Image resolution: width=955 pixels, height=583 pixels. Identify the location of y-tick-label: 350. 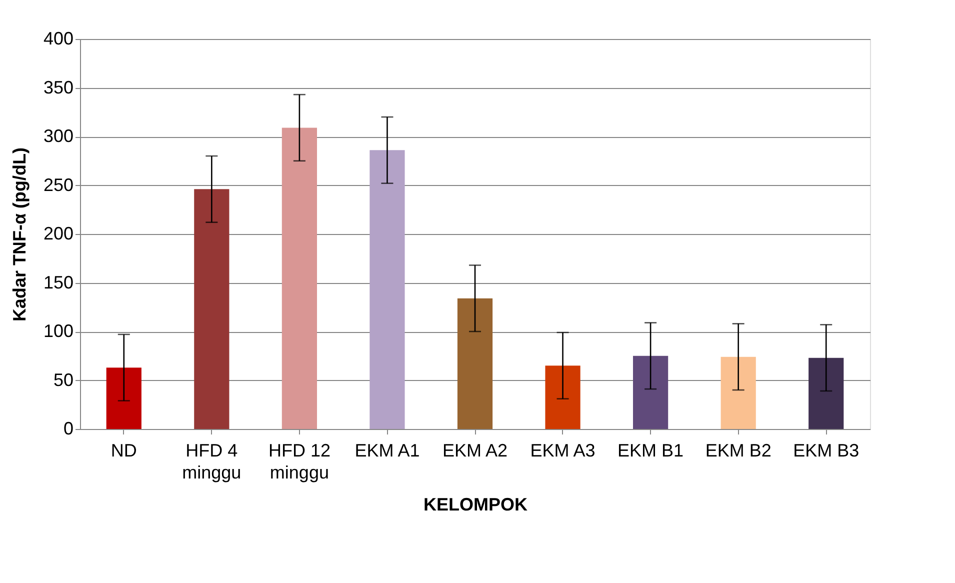
(58, 87).